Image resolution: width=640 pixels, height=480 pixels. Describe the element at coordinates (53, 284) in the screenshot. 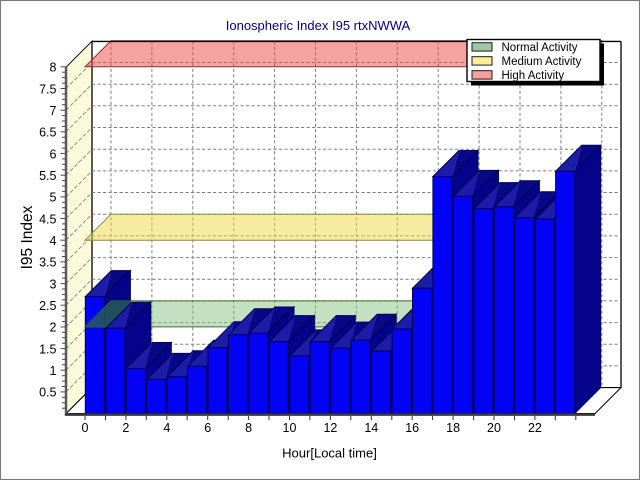

I see `svg-text: 3` at that location.